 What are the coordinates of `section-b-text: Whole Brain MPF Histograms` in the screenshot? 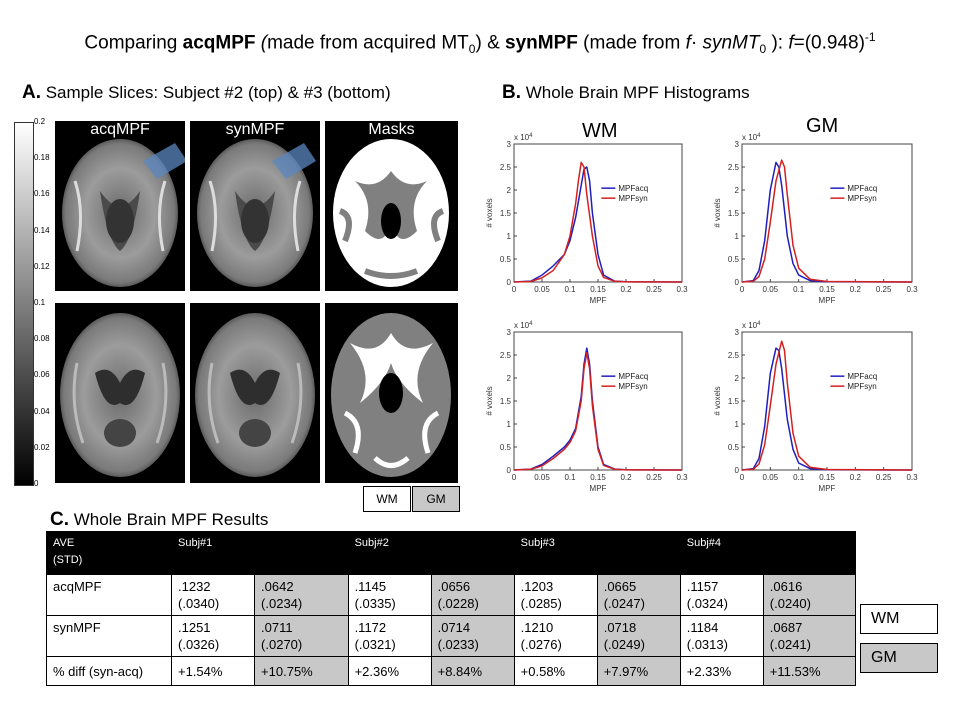 It's located at (635, 92).